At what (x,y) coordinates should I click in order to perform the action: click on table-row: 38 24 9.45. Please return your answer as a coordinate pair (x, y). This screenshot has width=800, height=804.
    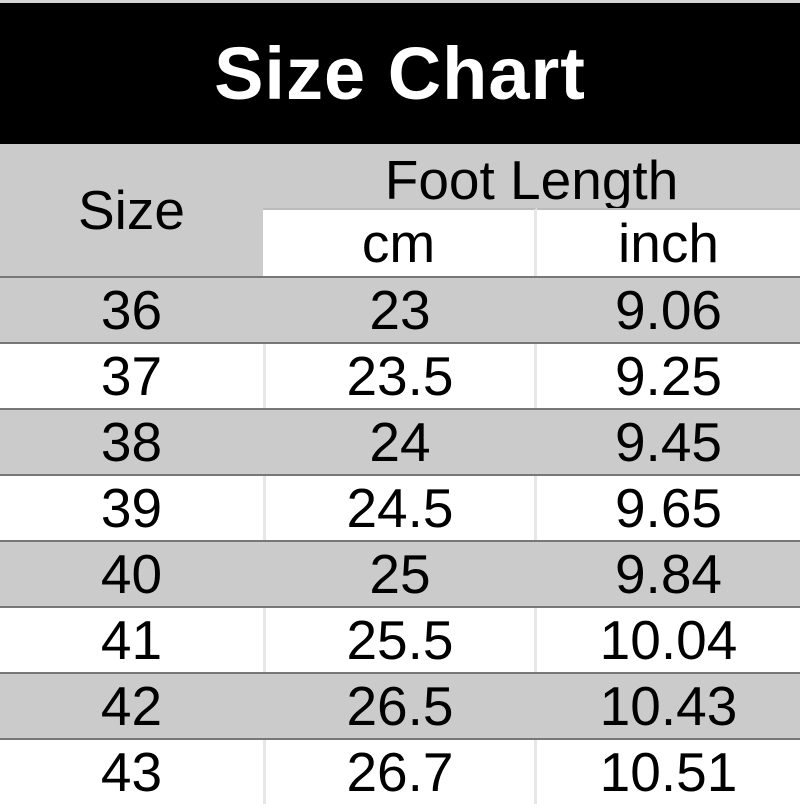
    Looking at the image, I should click on (400, 442).